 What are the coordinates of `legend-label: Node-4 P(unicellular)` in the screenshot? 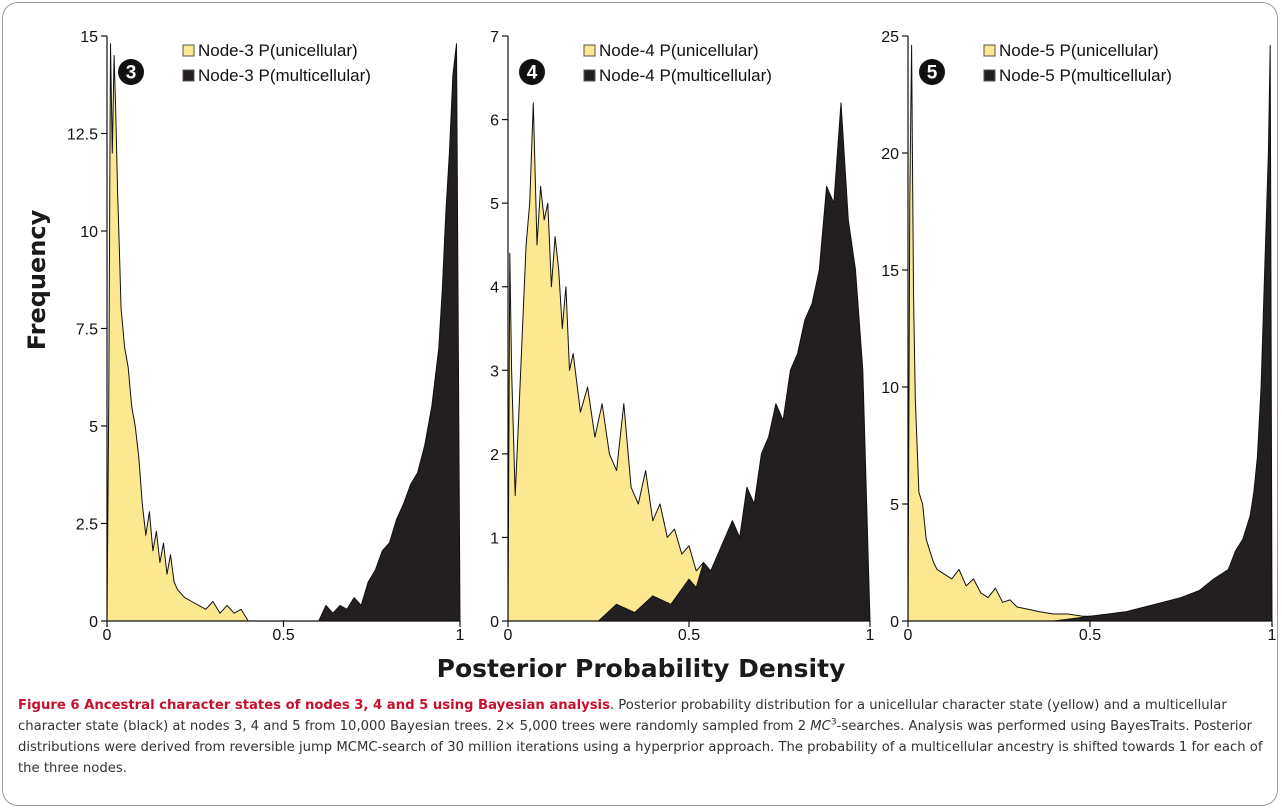 It's located at (679, 50).